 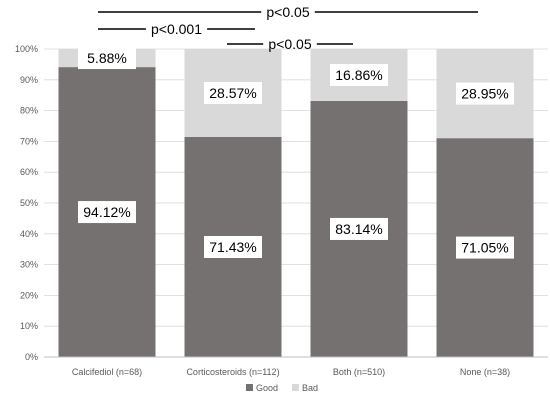 What do you see at coordinates (29, 141) in the screenshot?
I see `y-tick-label: 70%` at bounding box center [29, 141].